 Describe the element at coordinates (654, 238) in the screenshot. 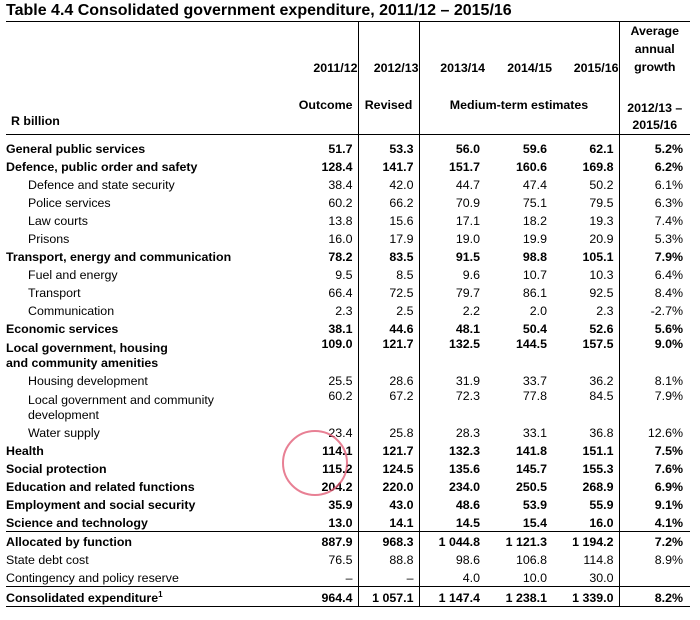

I see `cell-growth: 5.3%` at that location.